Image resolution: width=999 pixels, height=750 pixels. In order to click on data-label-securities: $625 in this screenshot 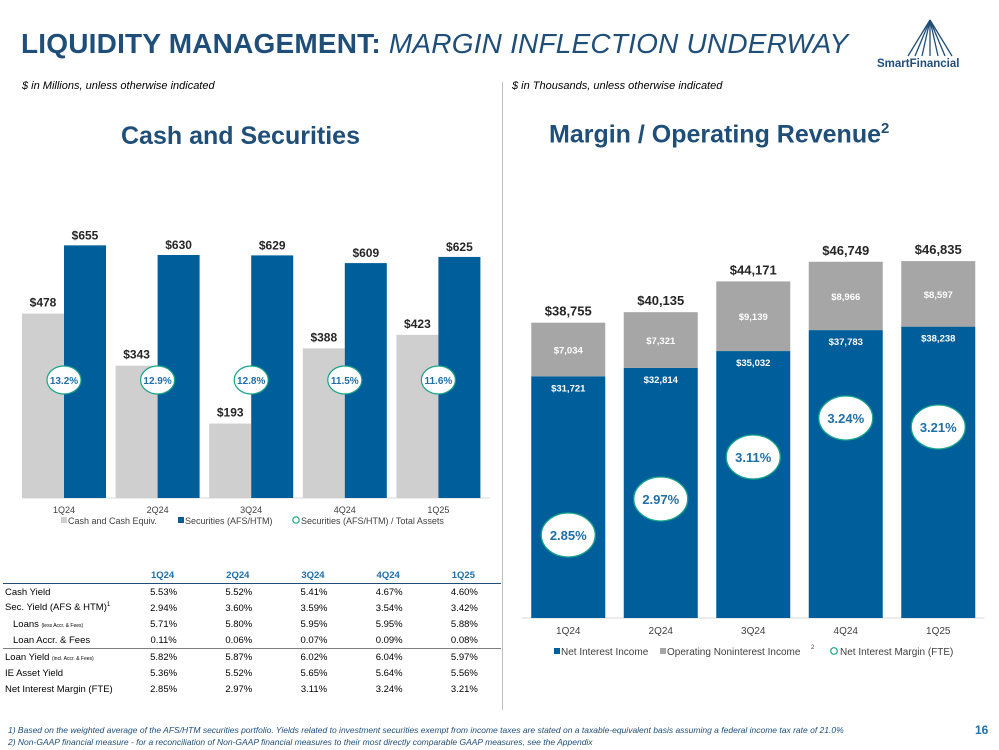, I will do `click(459, 247)`.